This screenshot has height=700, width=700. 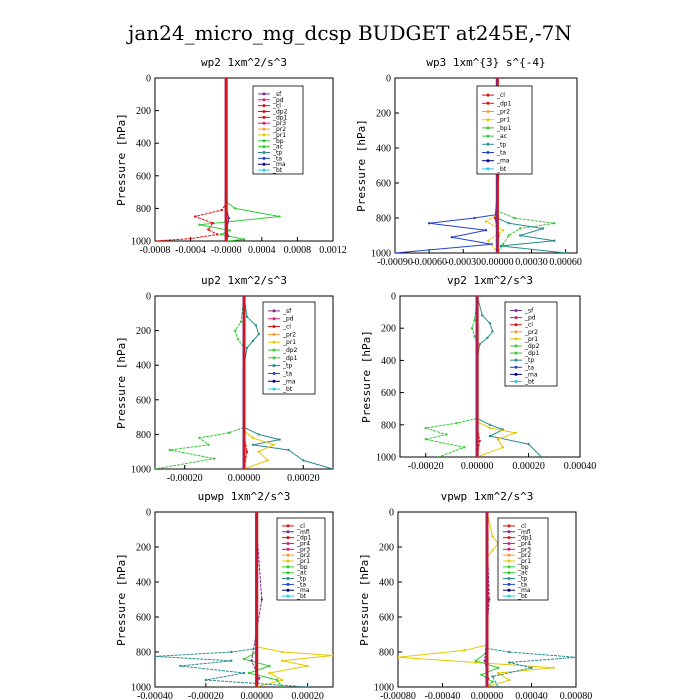 I want to click on legend-label: _ta, so click(x=301, y=584).